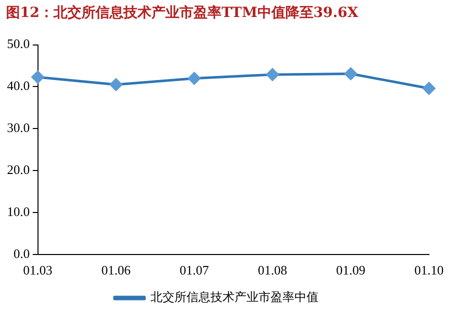 The height and width of the screenshot is (333, 457). I want to click on chart-title: 图12：北交所信息技术产业市盈率TTM中值降至39.6X, so click(183, 13).